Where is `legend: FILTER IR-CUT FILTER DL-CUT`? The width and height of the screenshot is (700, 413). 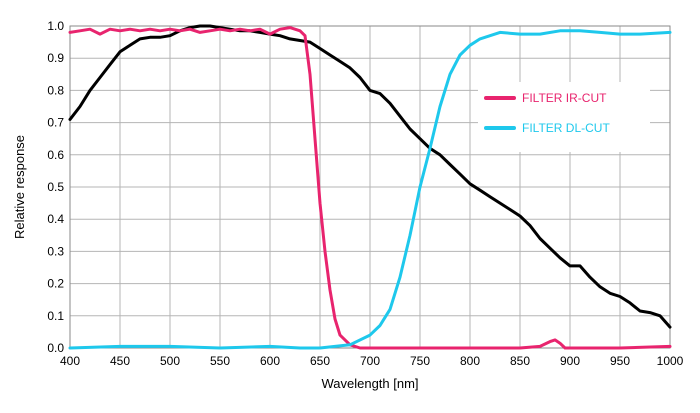 legend: FILTER IR-CUT FILTER DL-CUT is located at coordinates (564, 117).